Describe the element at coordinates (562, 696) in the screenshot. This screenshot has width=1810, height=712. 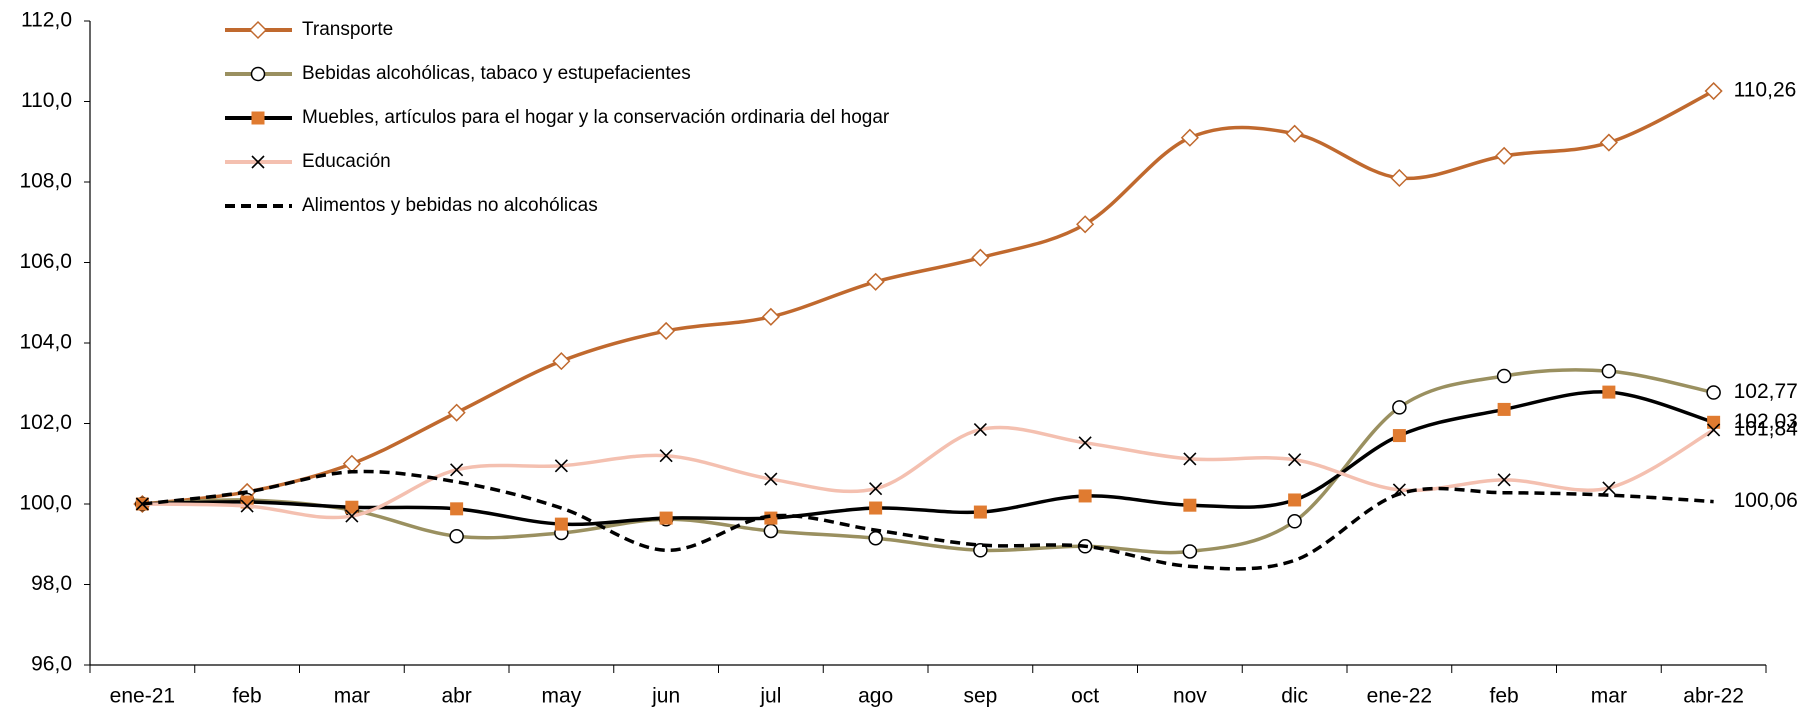
I see `x-tick-label: may` at that location.